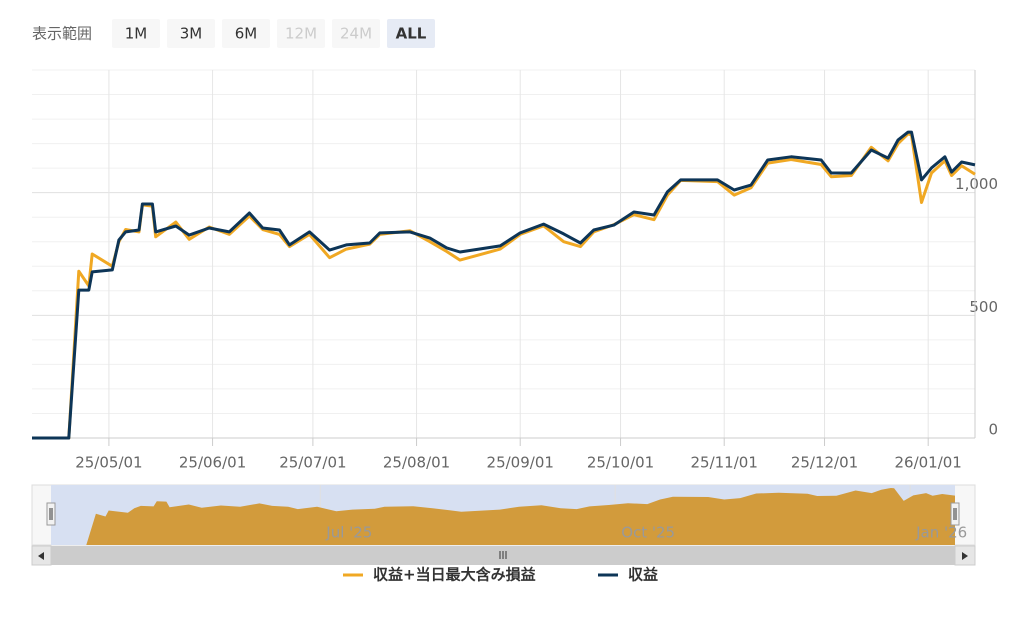  I want to click on x-tick-label: 25/12/01, so click(824, 463).